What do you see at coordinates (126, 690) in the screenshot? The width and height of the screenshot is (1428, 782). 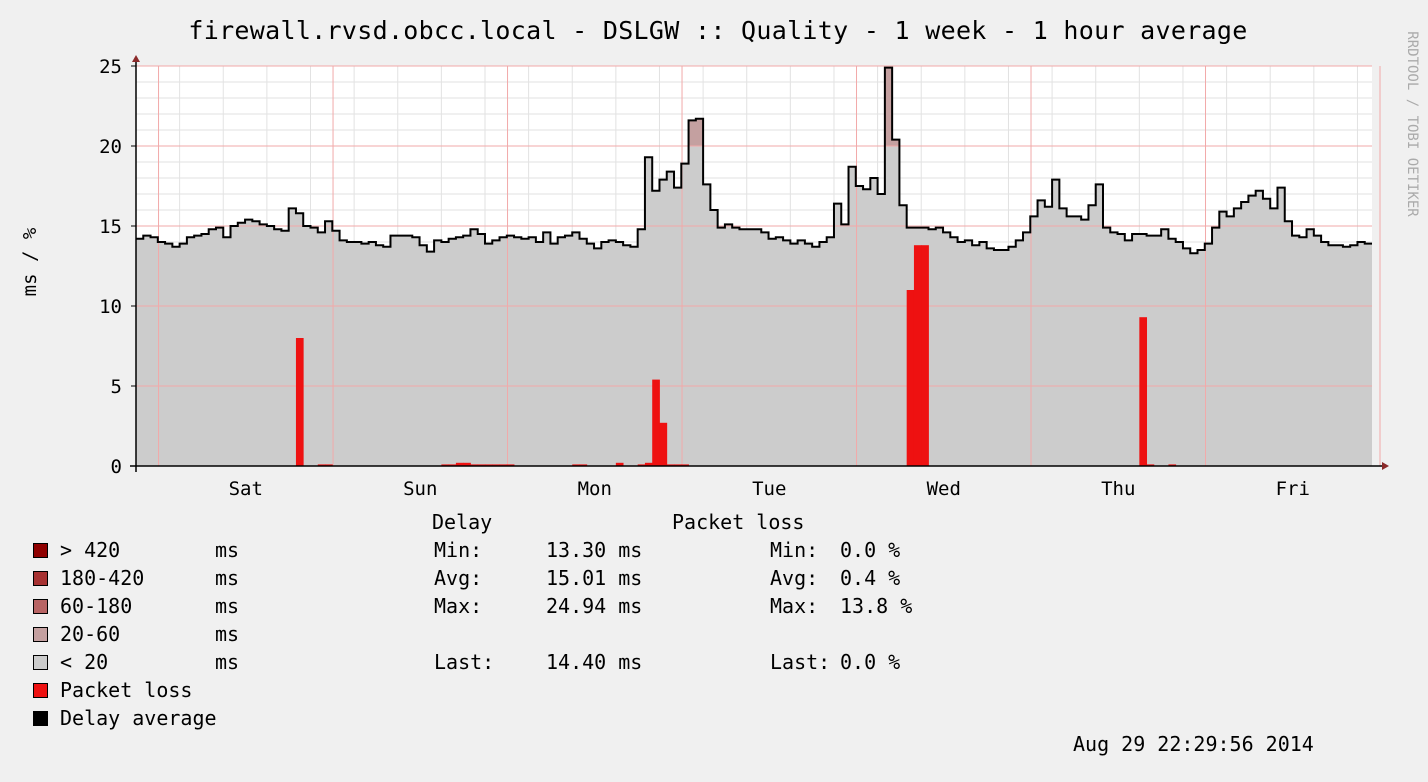 I see `legend-label: Packet loss` at bounding box center [126, 690].